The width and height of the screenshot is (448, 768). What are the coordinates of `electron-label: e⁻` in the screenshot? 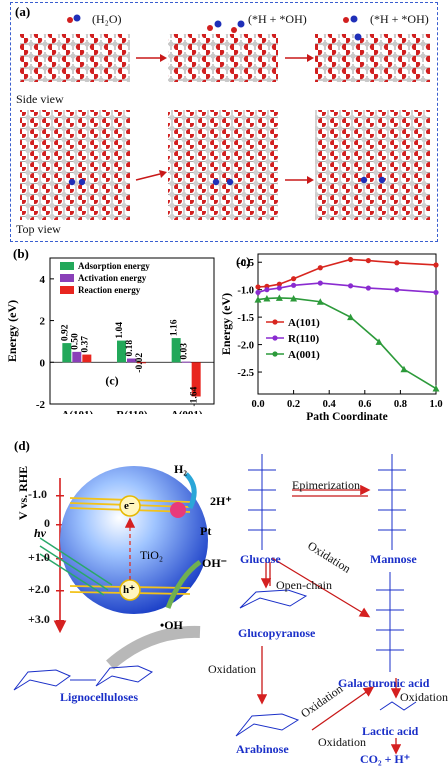 It's located at (129, 506).